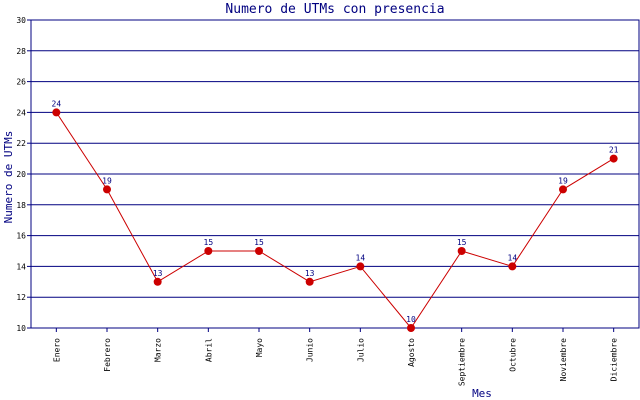  What do you see at coordinates (21, 51) in the screenshot?
I see `y-tick-label: 28` at bounding box center [21, 51].